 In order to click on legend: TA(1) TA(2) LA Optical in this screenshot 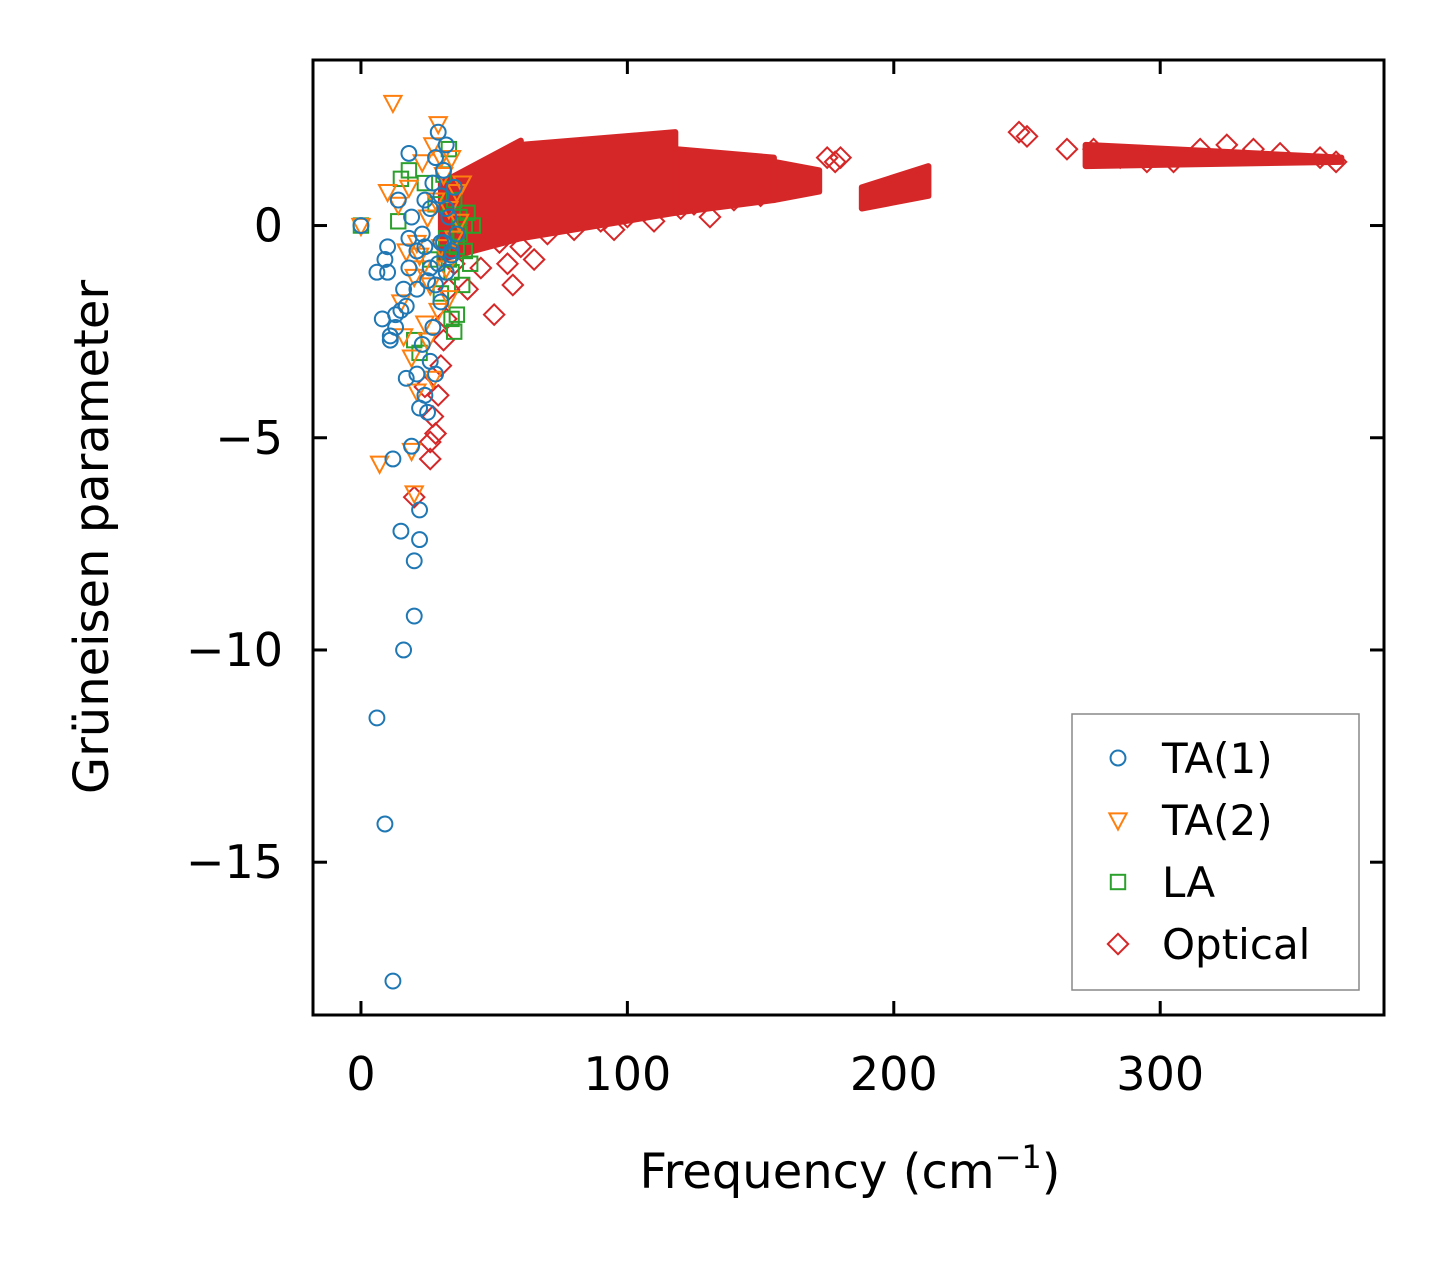, I will do `click(1215, 852)`.